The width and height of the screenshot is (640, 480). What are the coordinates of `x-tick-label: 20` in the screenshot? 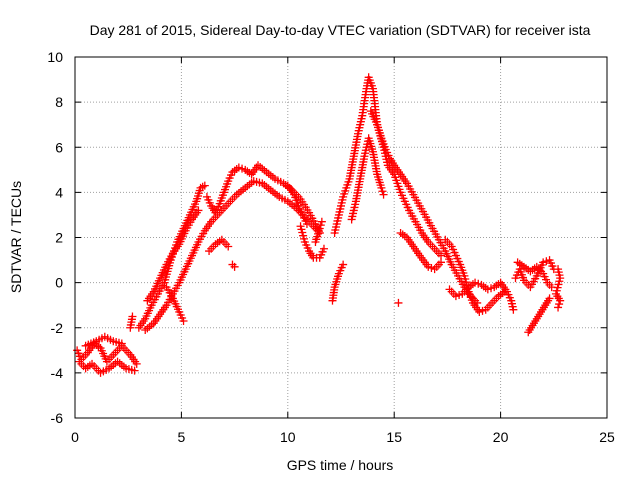 It's located at (501, 437).